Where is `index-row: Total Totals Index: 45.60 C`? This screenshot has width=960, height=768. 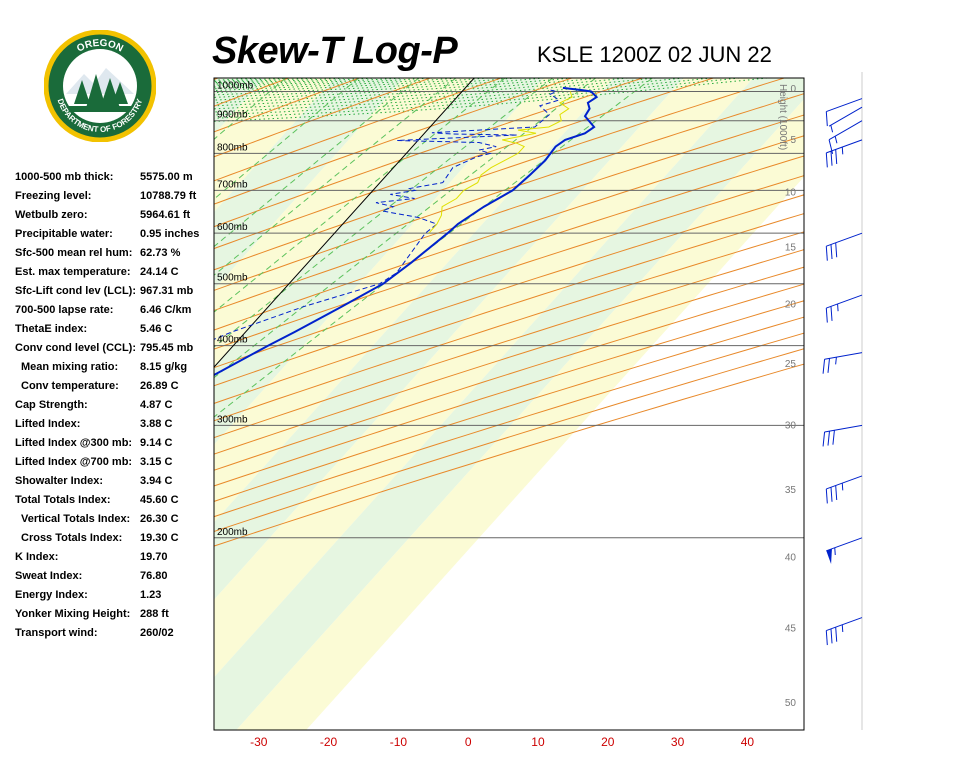 index-row: Total Totals Index: 45.60 C is located at coordinates (115, 500).